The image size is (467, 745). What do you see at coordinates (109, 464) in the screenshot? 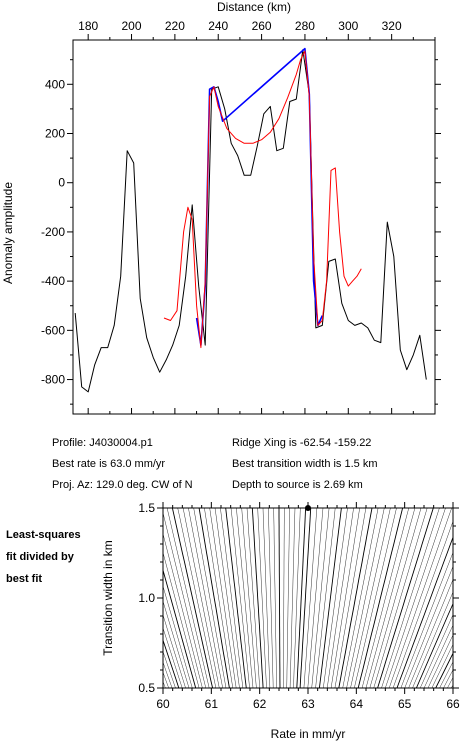
I see `best-rate-text: Best rate is 63.0 mm/yr` at bounding box center [109, 464].